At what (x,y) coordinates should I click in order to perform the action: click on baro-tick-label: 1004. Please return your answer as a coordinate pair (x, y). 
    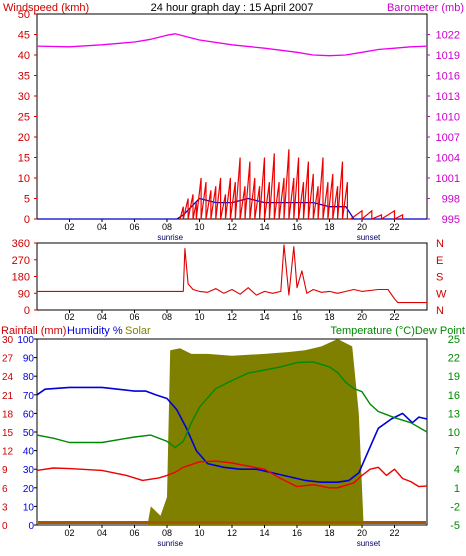
    Looking at the image, I should click on (448, 159).